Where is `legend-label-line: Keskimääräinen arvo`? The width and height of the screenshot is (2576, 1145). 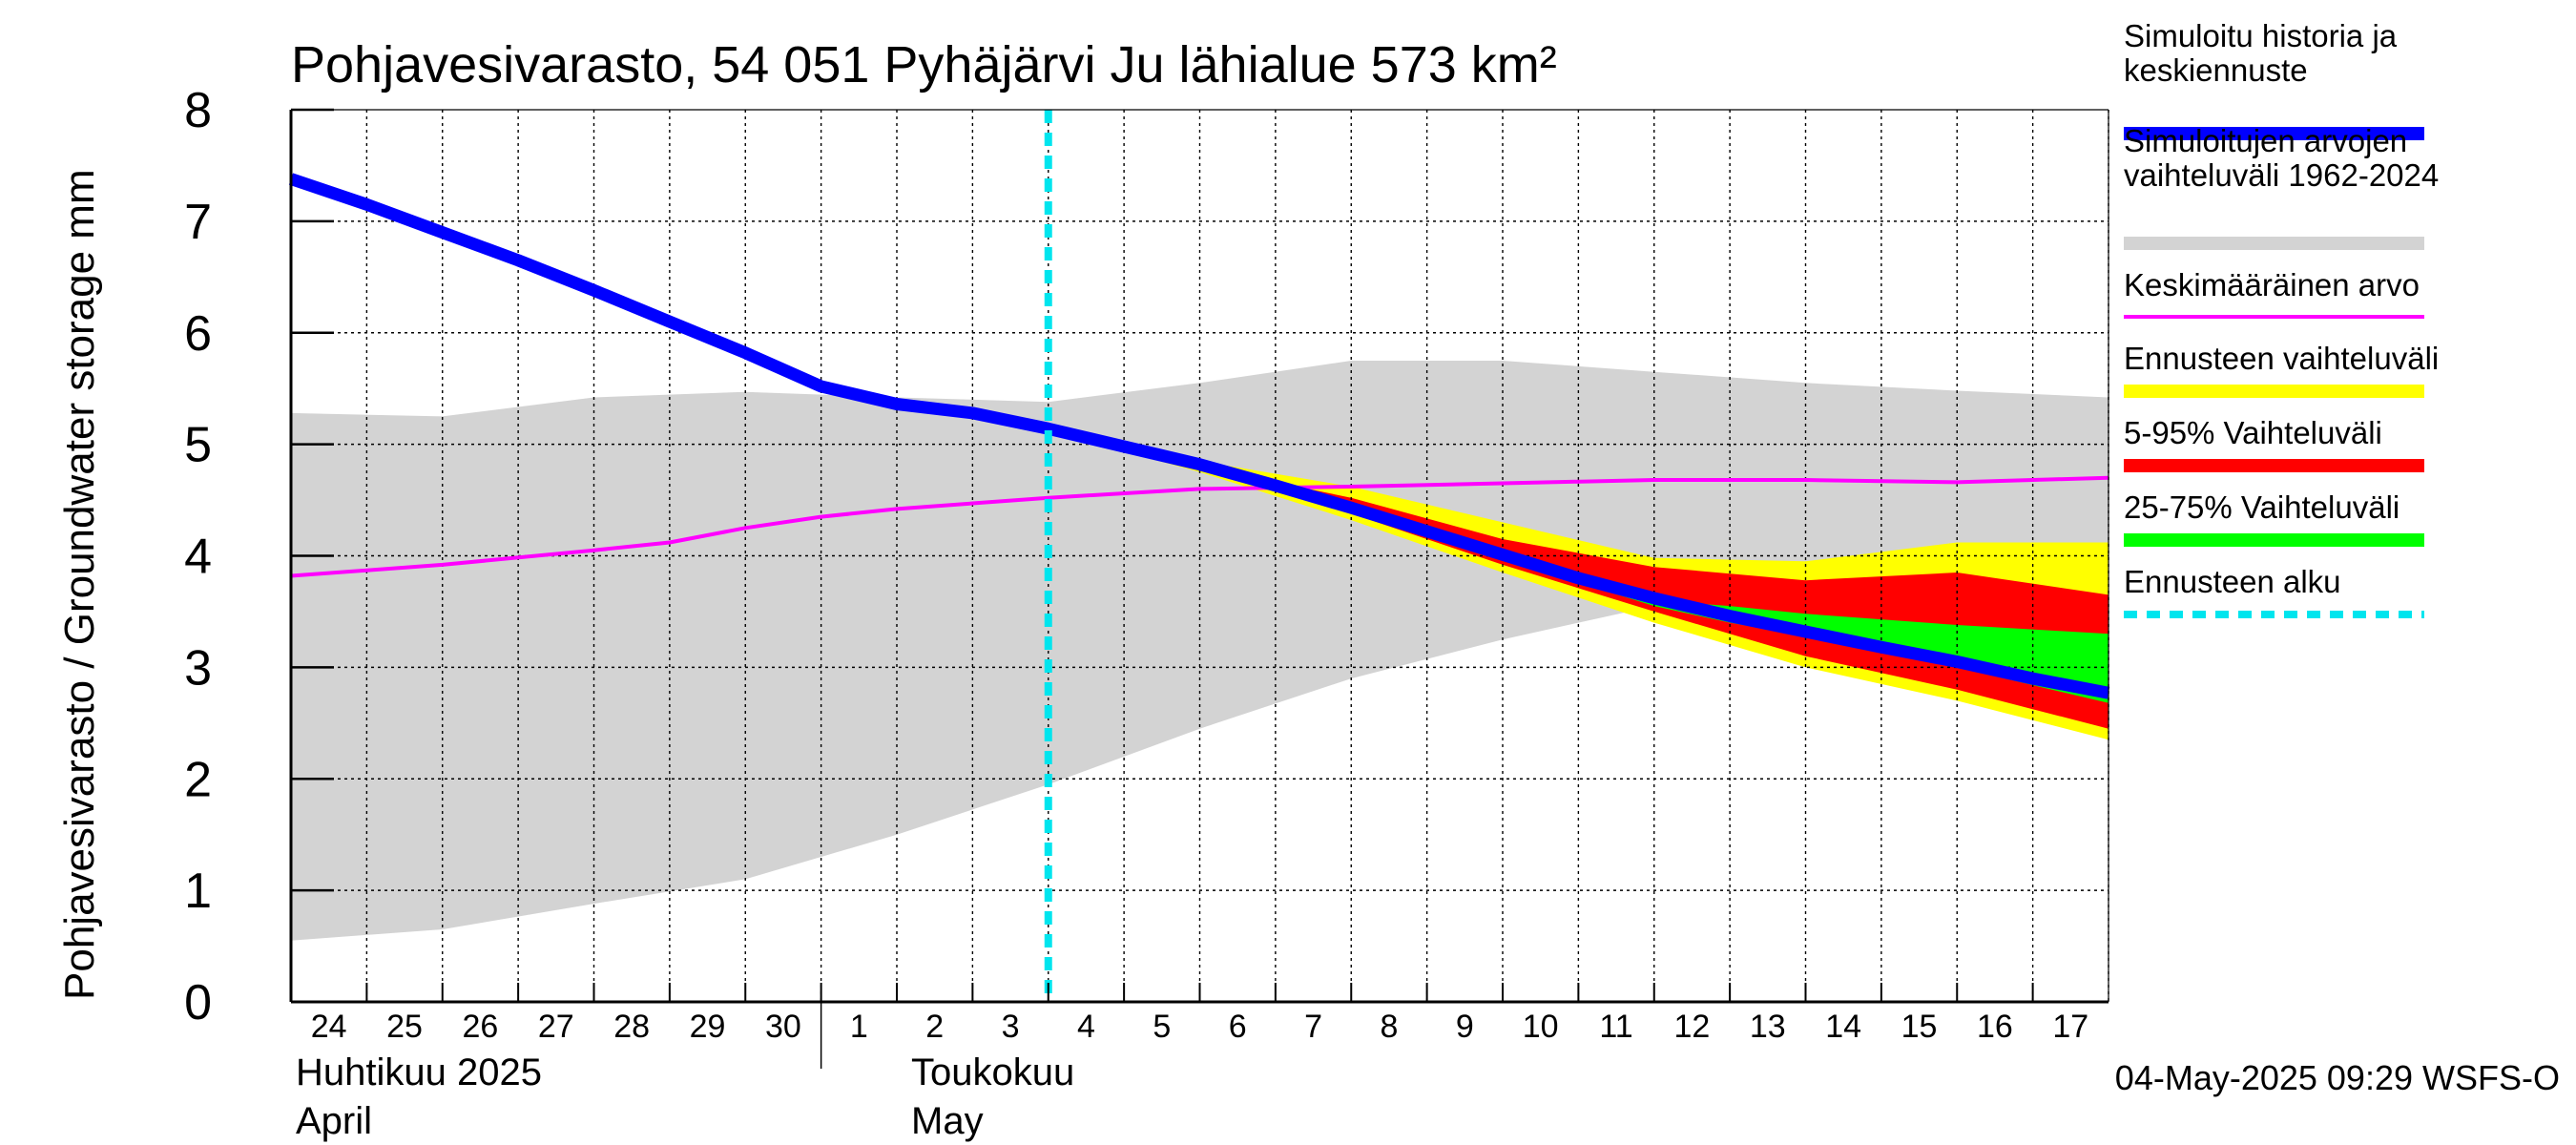
legend-label-line: Keskimääräinen arvo is located at coordinates (2272, 284).